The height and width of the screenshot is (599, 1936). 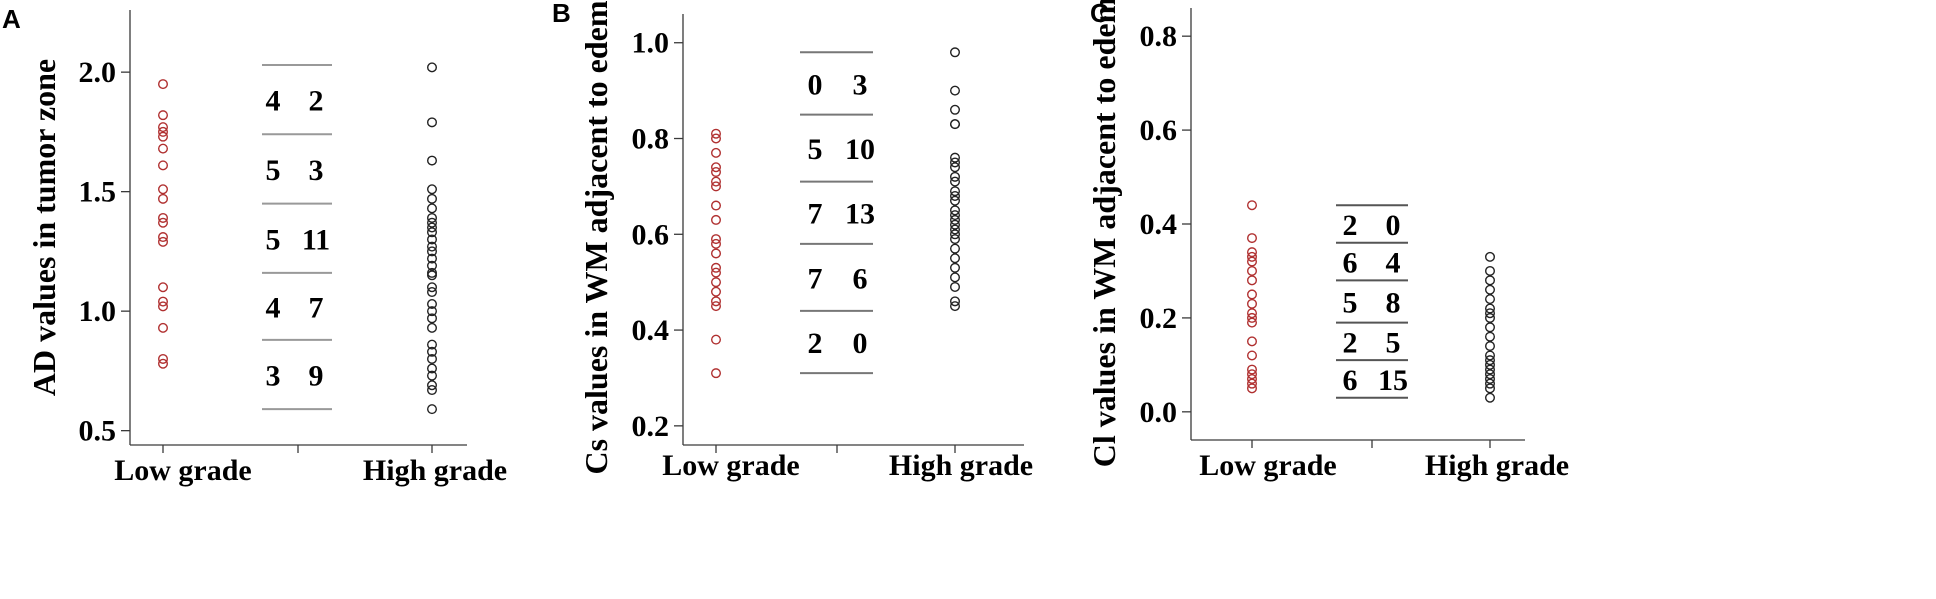 I want to click on count-low-a-4: 3, so click(x=273, y=375).